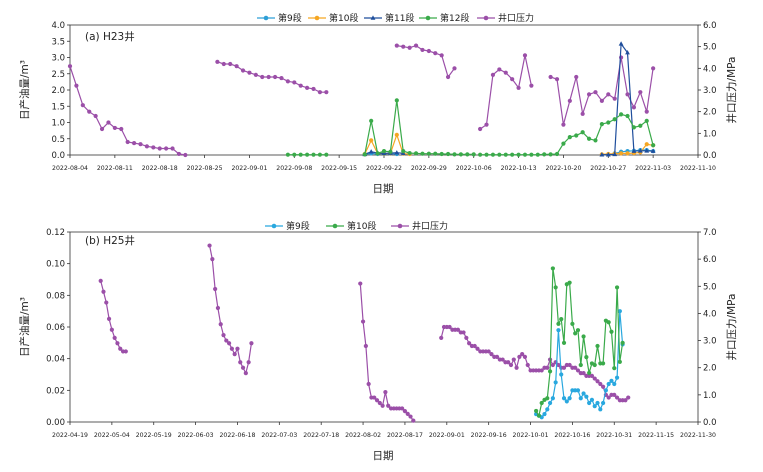 The image size is (763, 472). I want to click on y-tick-label: 1.5, so click(58, 107).